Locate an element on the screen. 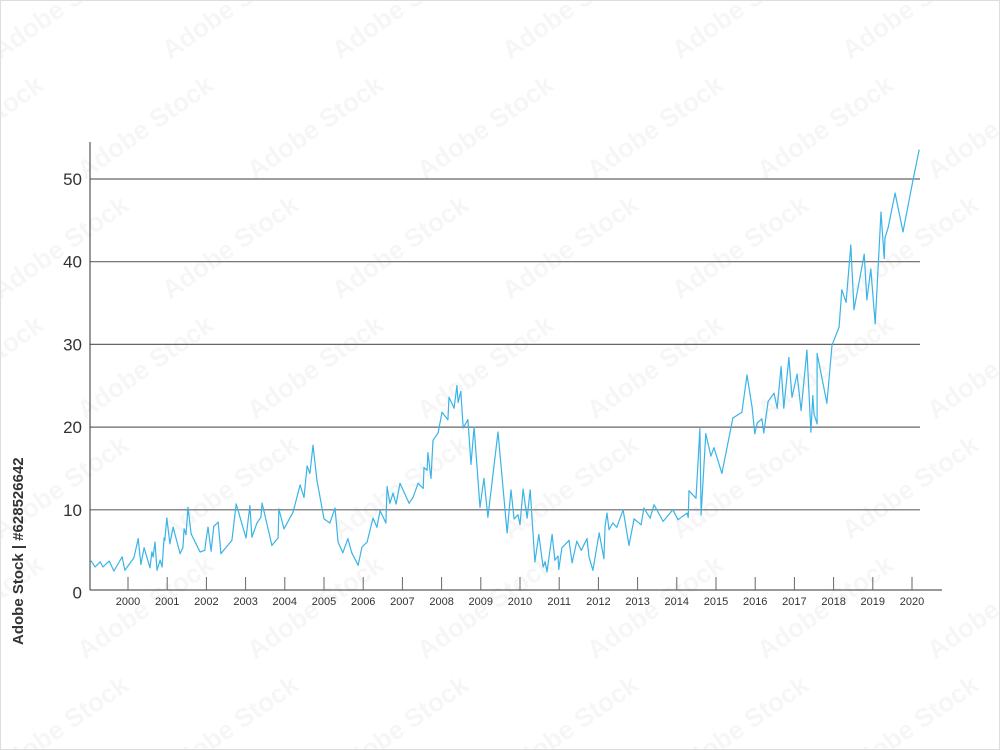 The height and width of the screenshot is (750, 1000). x-tick-label: 2003 is located at coordinates (245, 602).